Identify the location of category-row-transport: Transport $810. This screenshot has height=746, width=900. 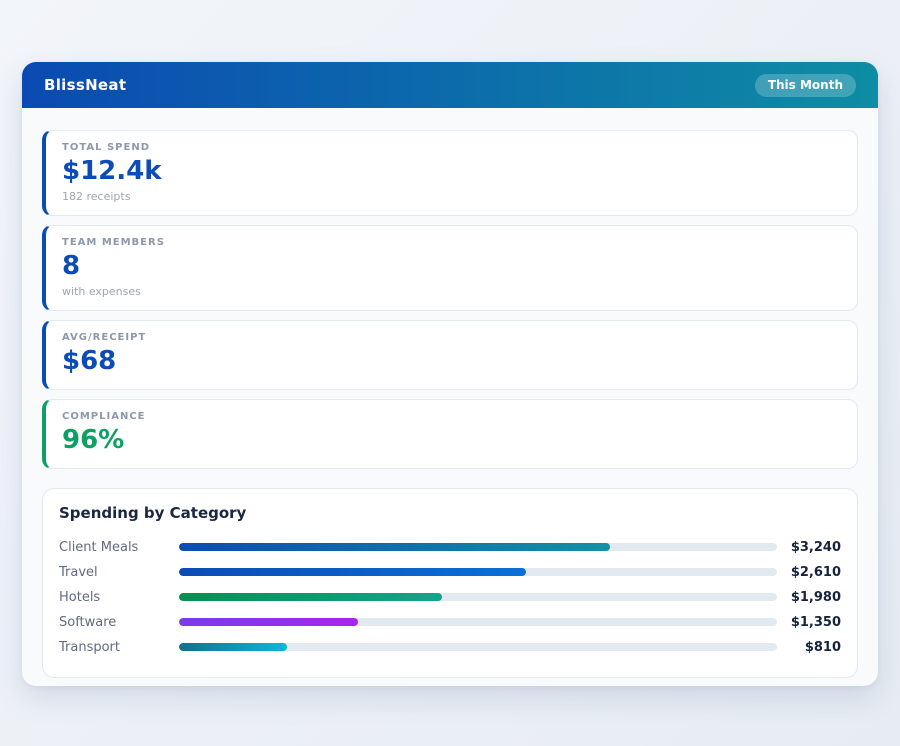
(450, 647).